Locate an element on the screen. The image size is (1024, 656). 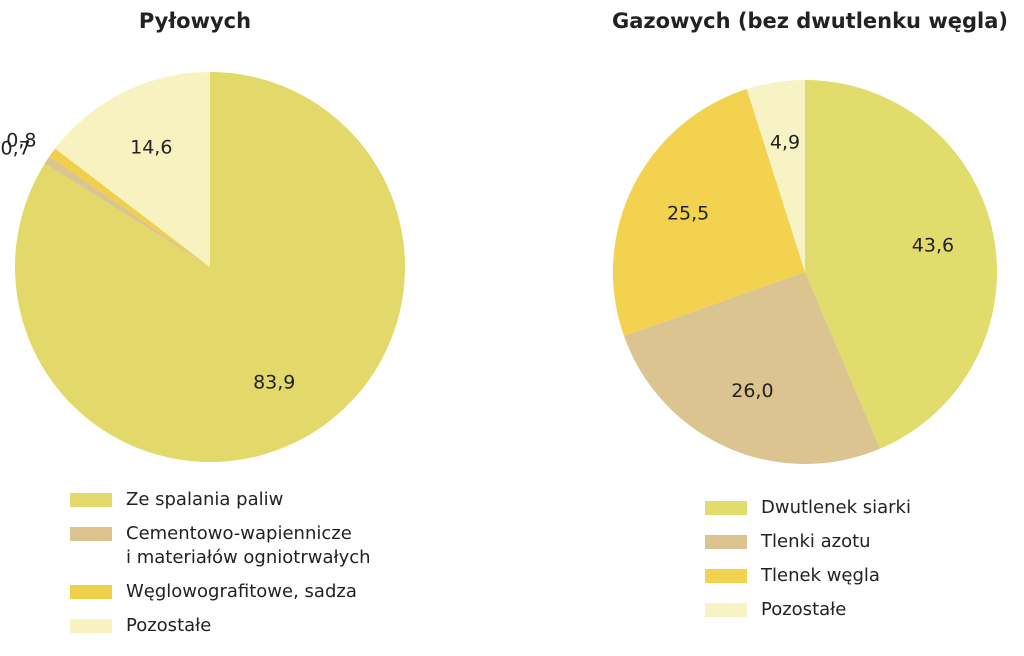
data-label: 26,0 is located at coordinates (752, 391).